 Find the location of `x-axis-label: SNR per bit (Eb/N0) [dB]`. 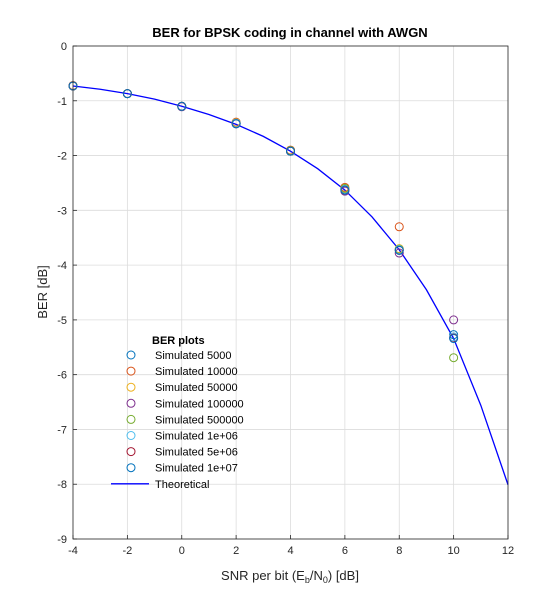

x-axis-label: SNR per bit (Eb/N0) [dB] is located at coordinates (290, 576).